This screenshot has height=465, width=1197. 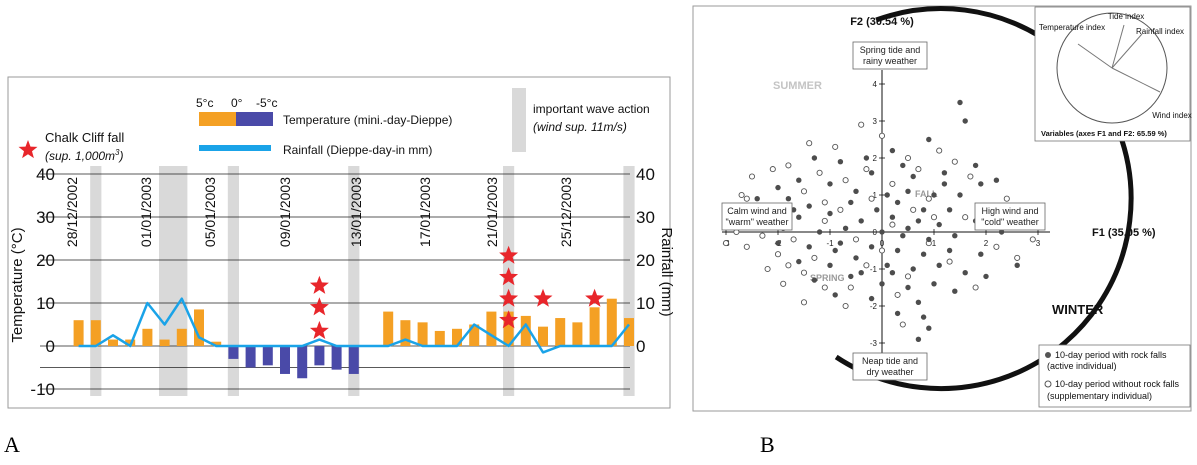 I want to click on season-winter: WINTER, so click(x=1078, y=309).